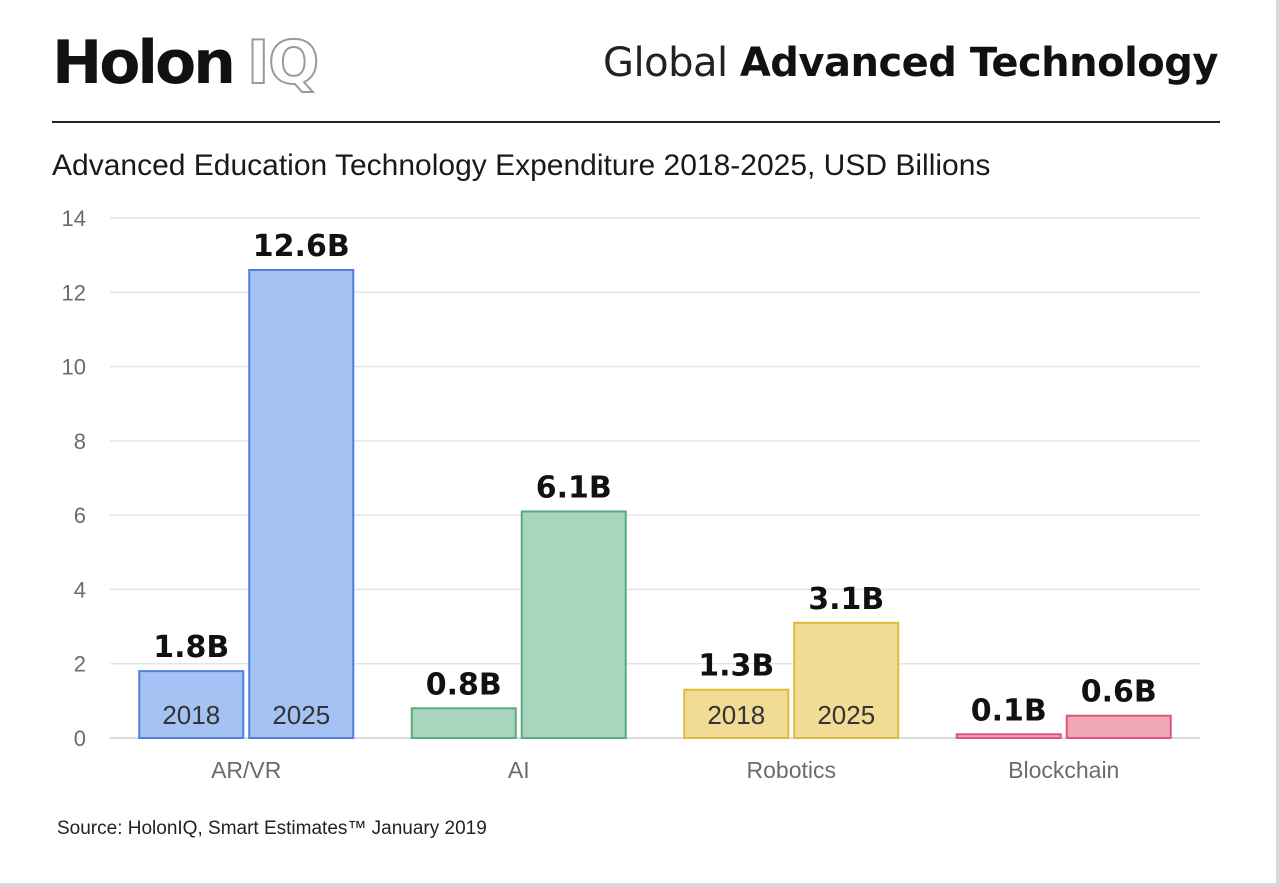 The height and width of the screenshot is (887, 1280). I want to click on y-tick-label: 4, so click(80, 589).